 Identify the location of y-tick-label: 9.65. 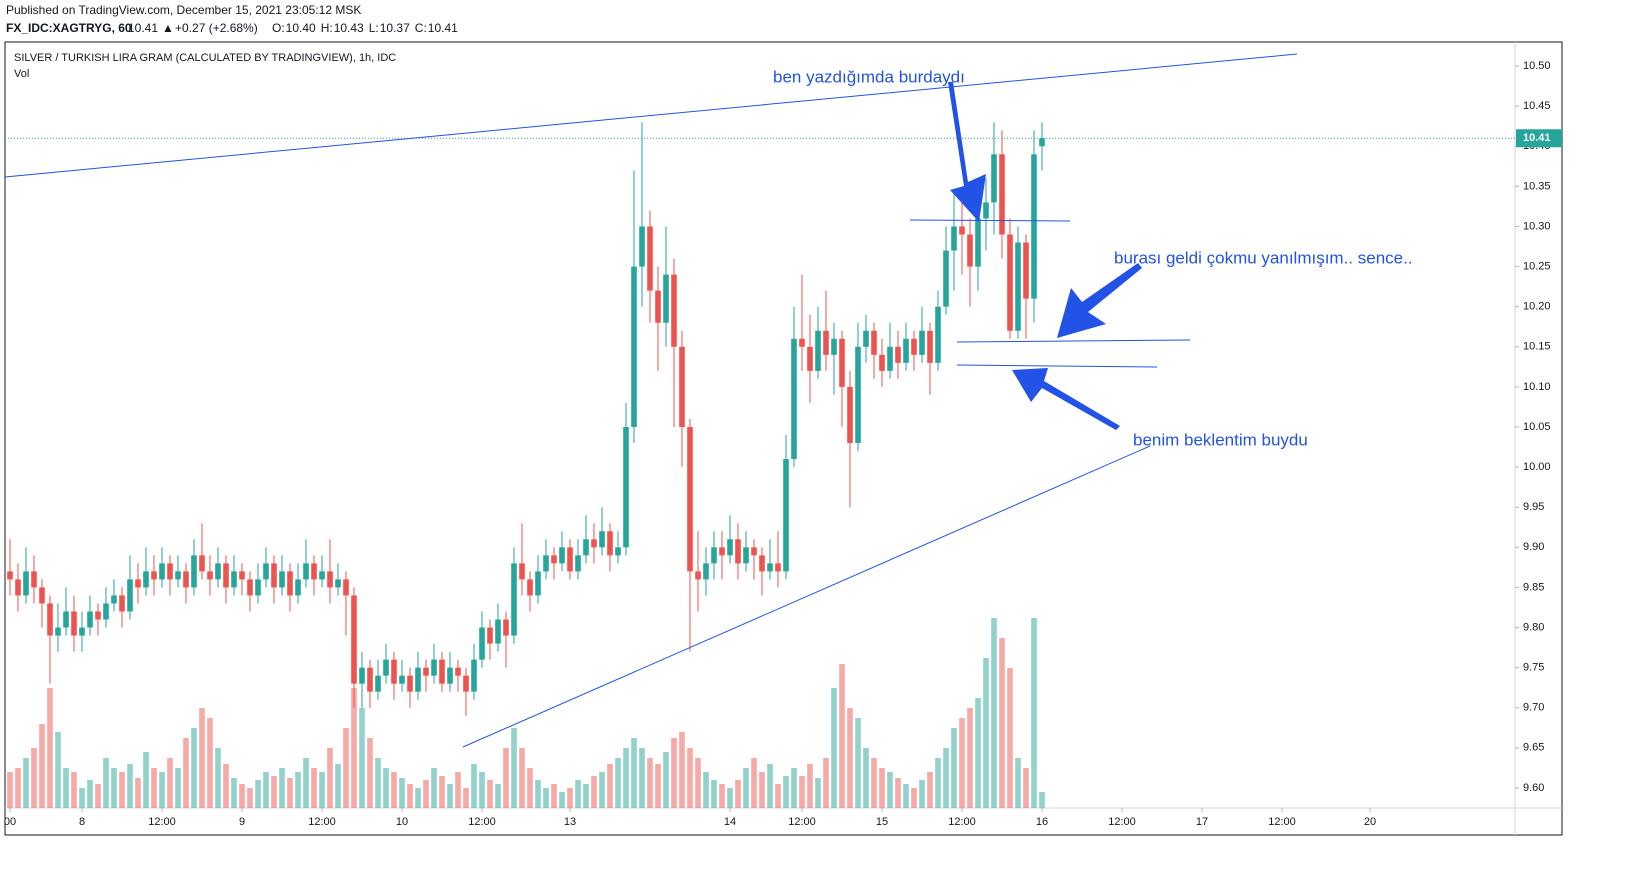
(1533, 748).